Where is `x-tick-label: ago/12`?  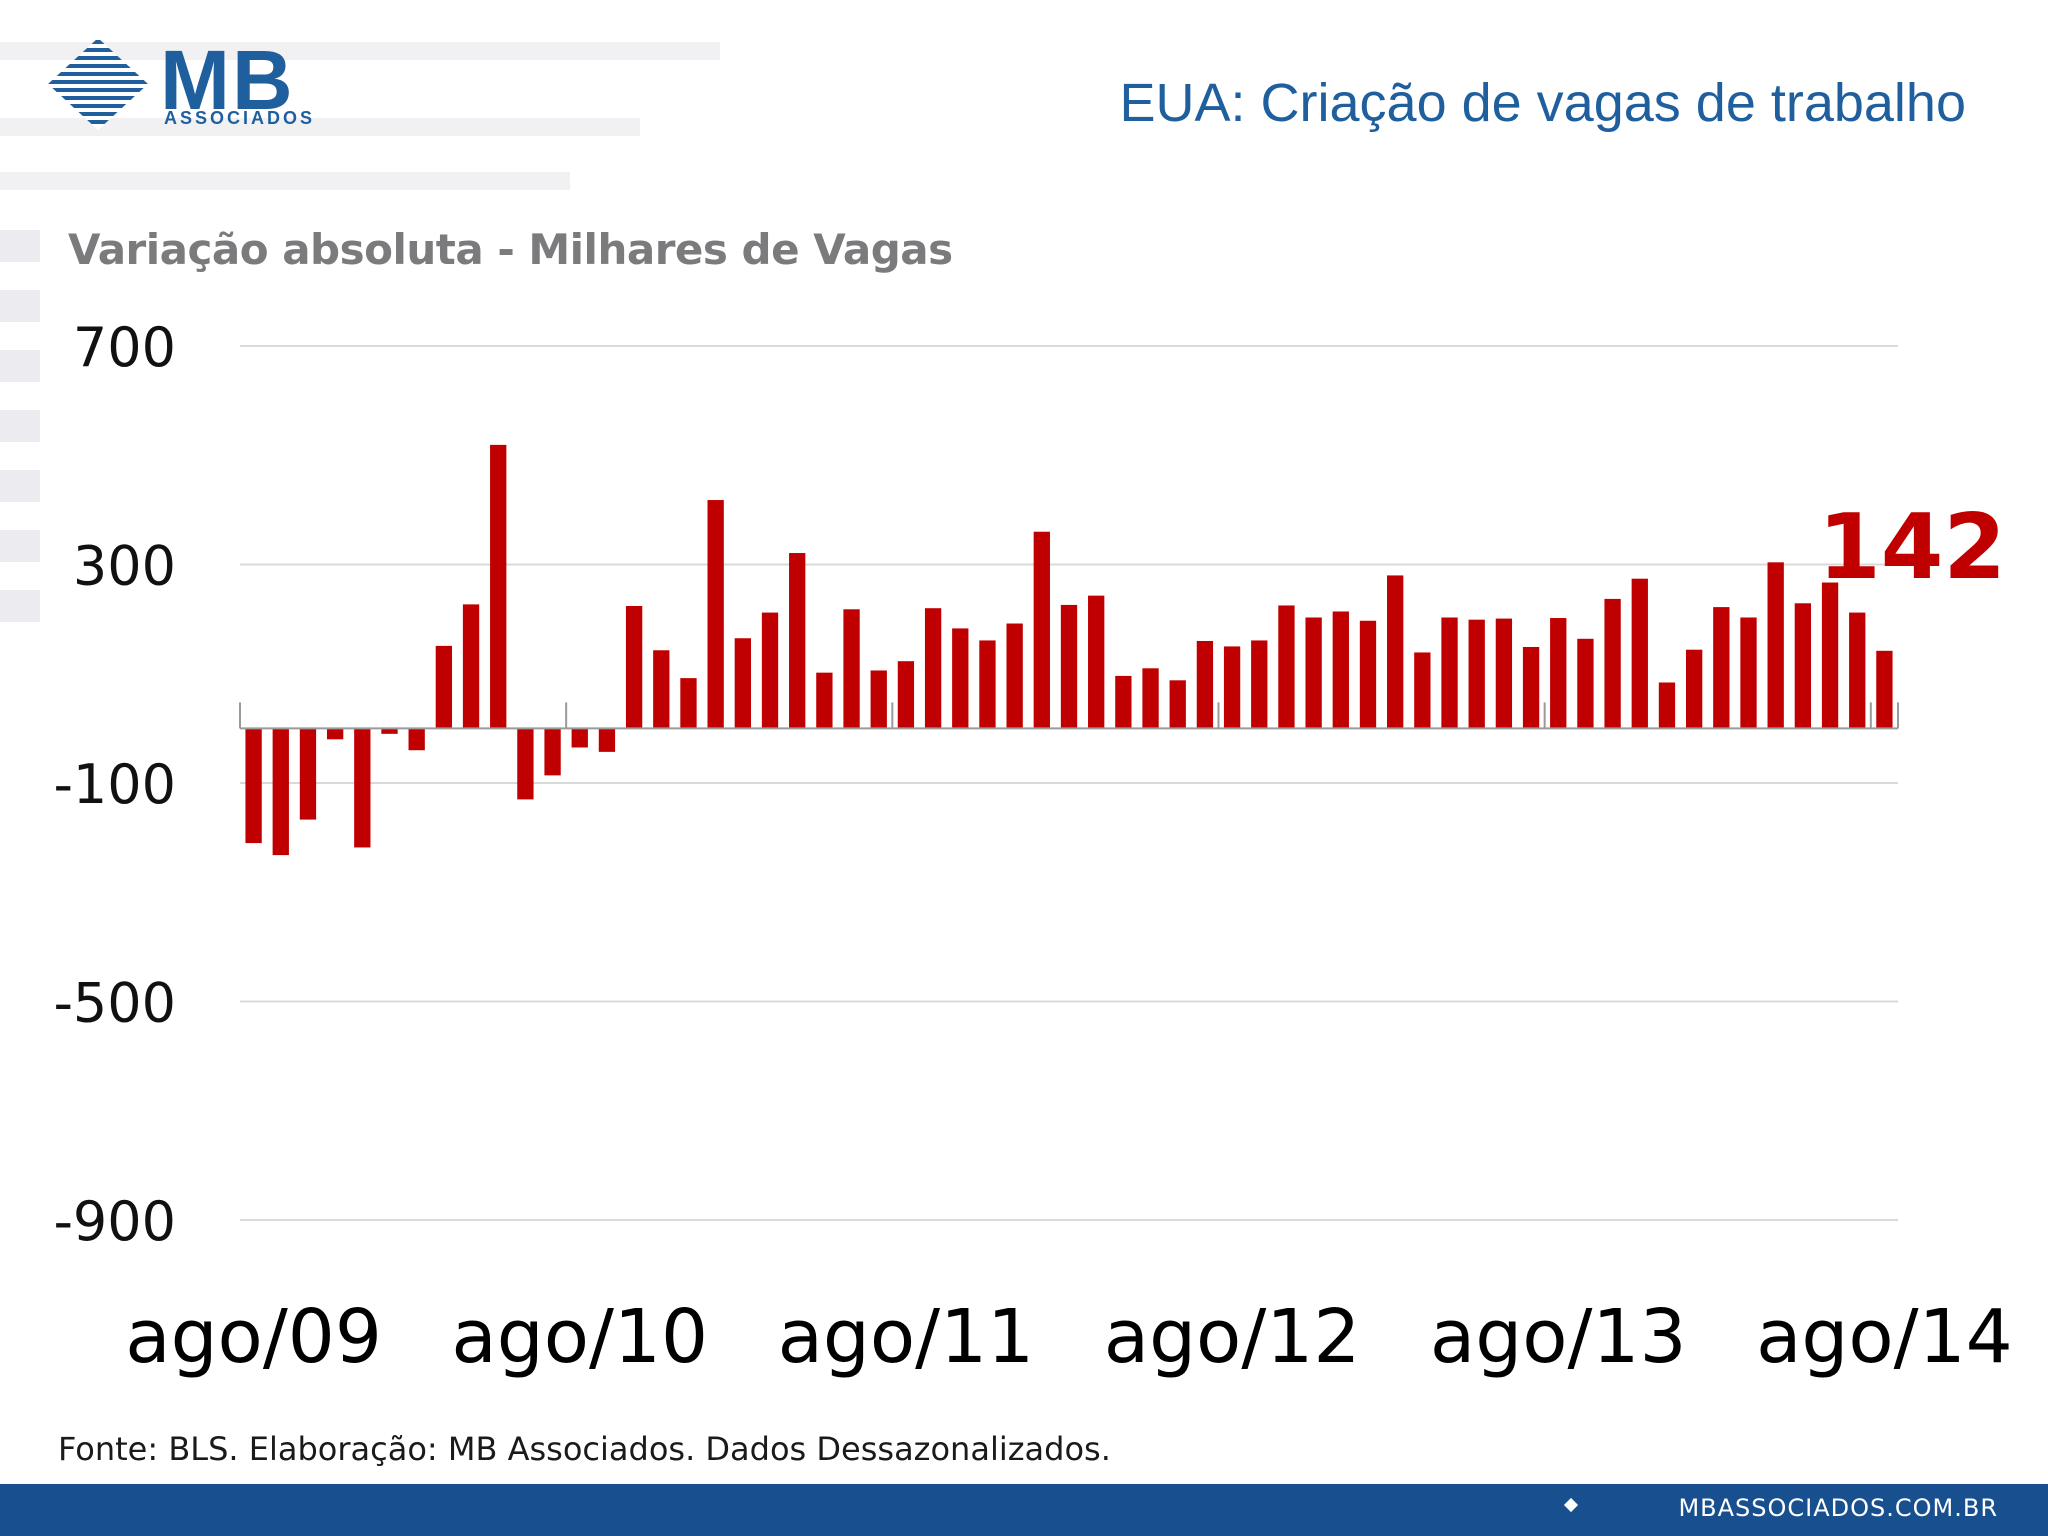 x-tick-label: ago/12 is located at coordinates (1232, 1337).